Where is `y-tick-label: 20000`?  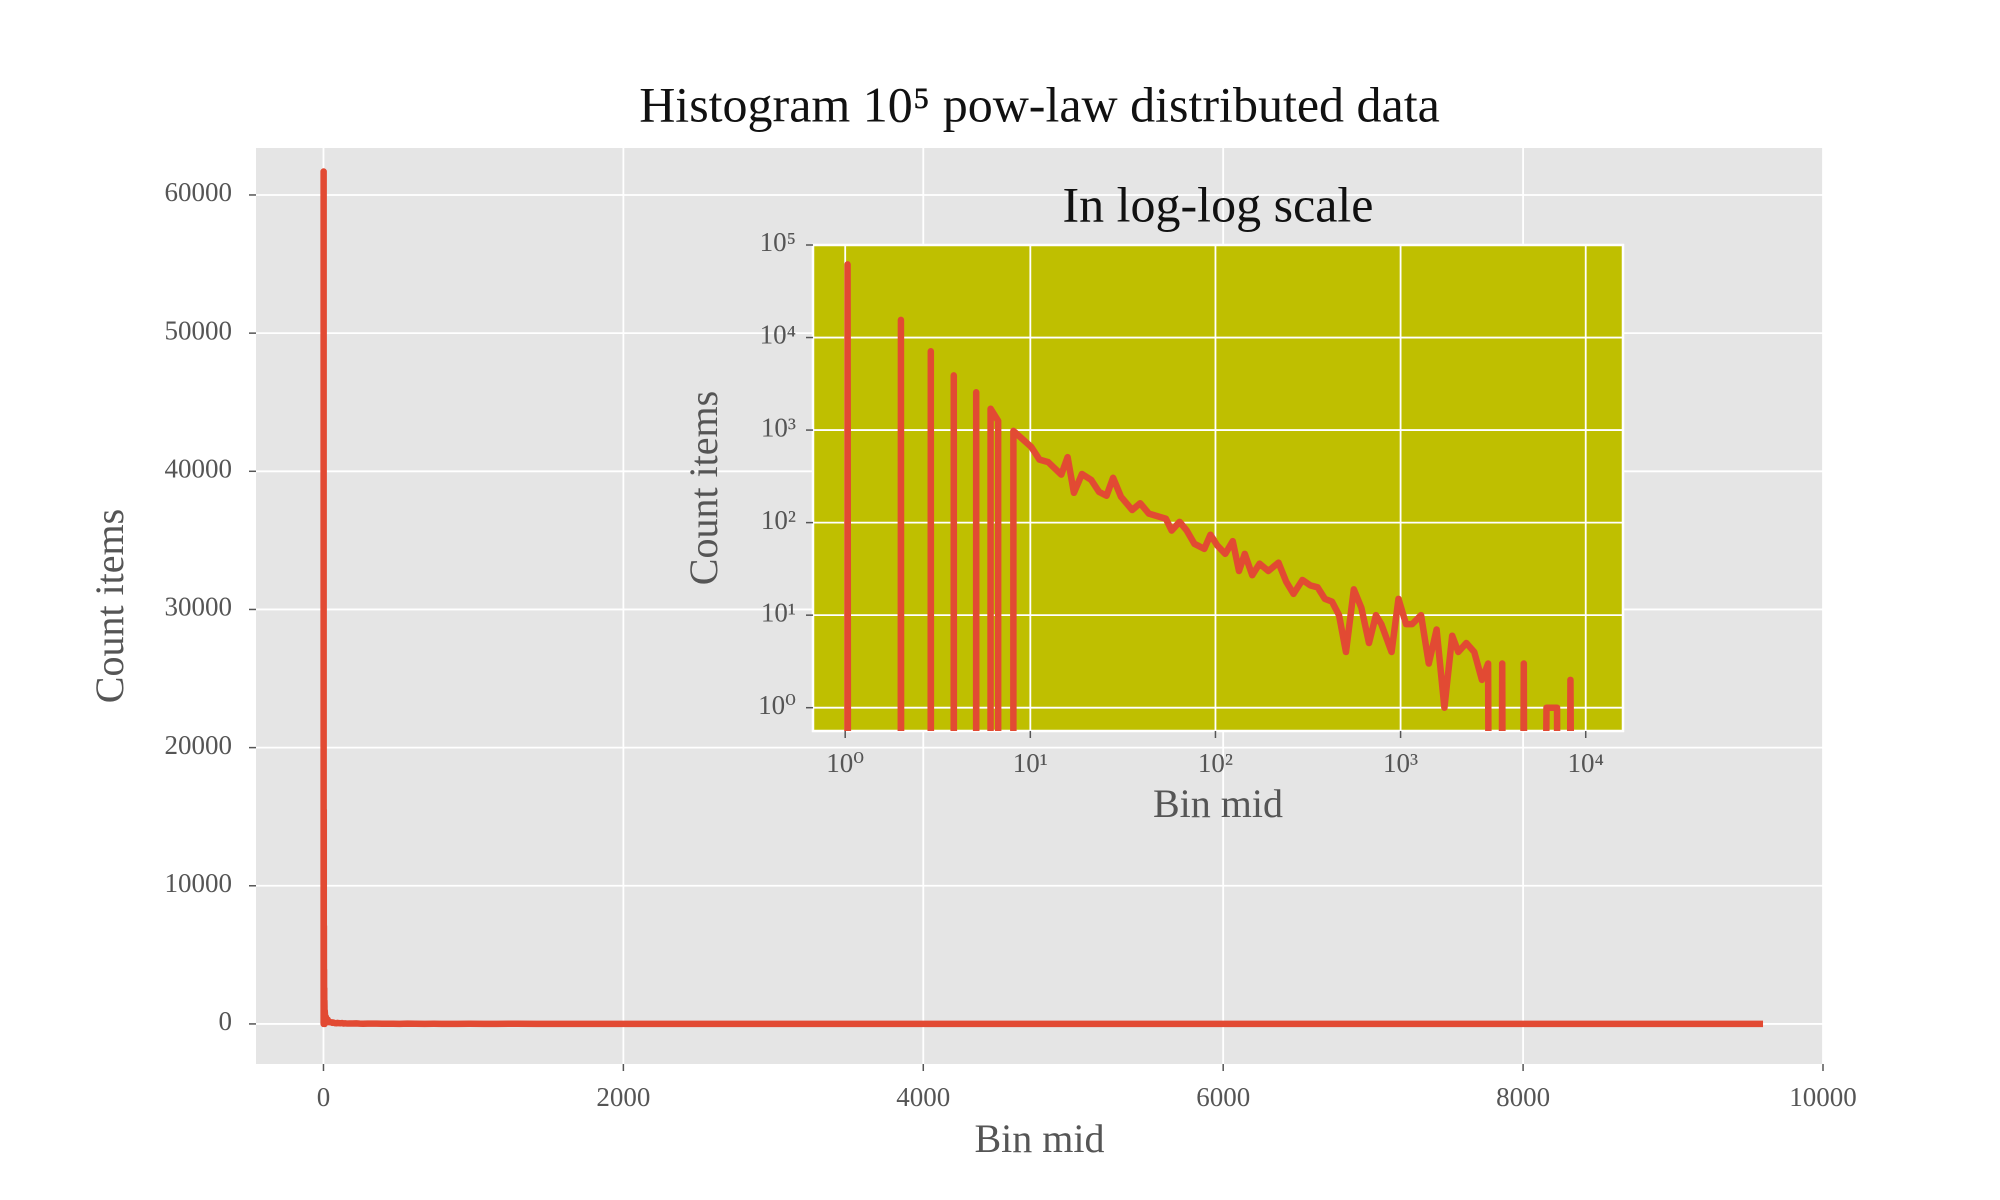
y-tick-label: 20000 is located at coordinates (199, 745).